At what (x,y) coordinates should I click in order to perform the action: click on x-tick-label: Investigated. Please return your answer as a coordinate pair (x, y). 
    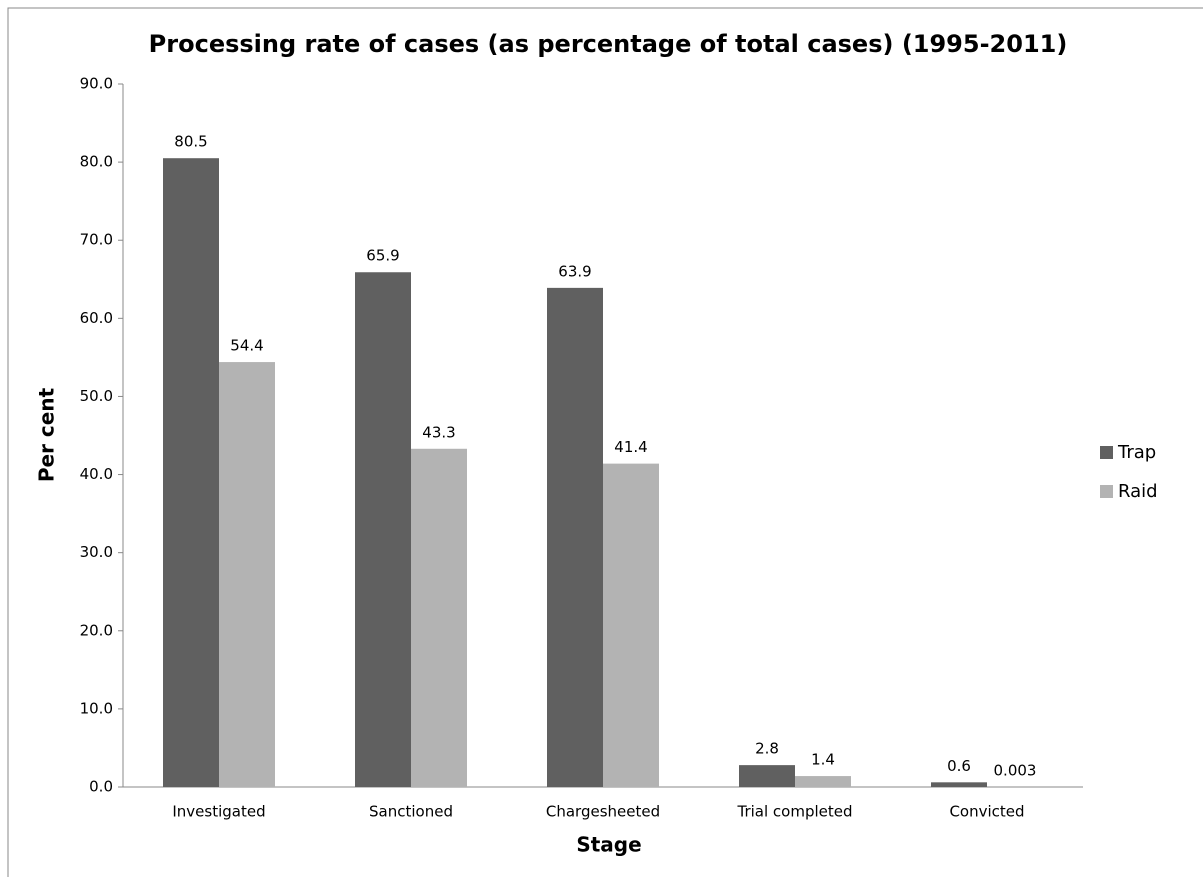
    Looking at the image, I should click on (218, 812).